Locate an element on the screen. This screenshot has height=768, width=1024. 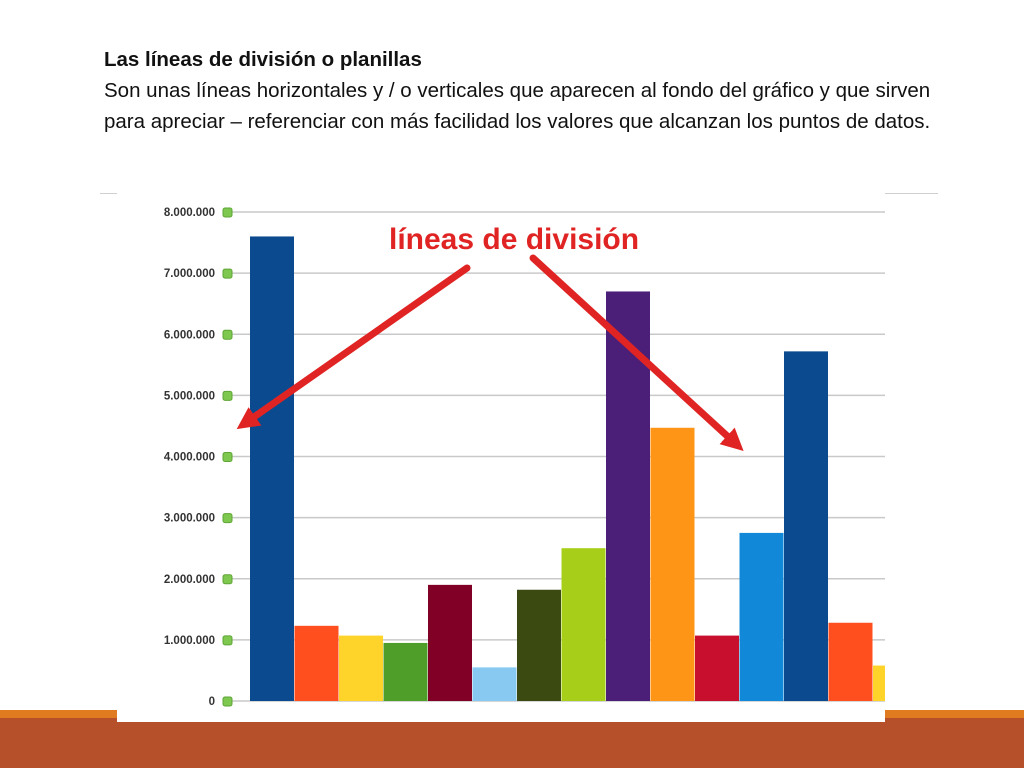
footer-band is located at coordinates (512, 743).